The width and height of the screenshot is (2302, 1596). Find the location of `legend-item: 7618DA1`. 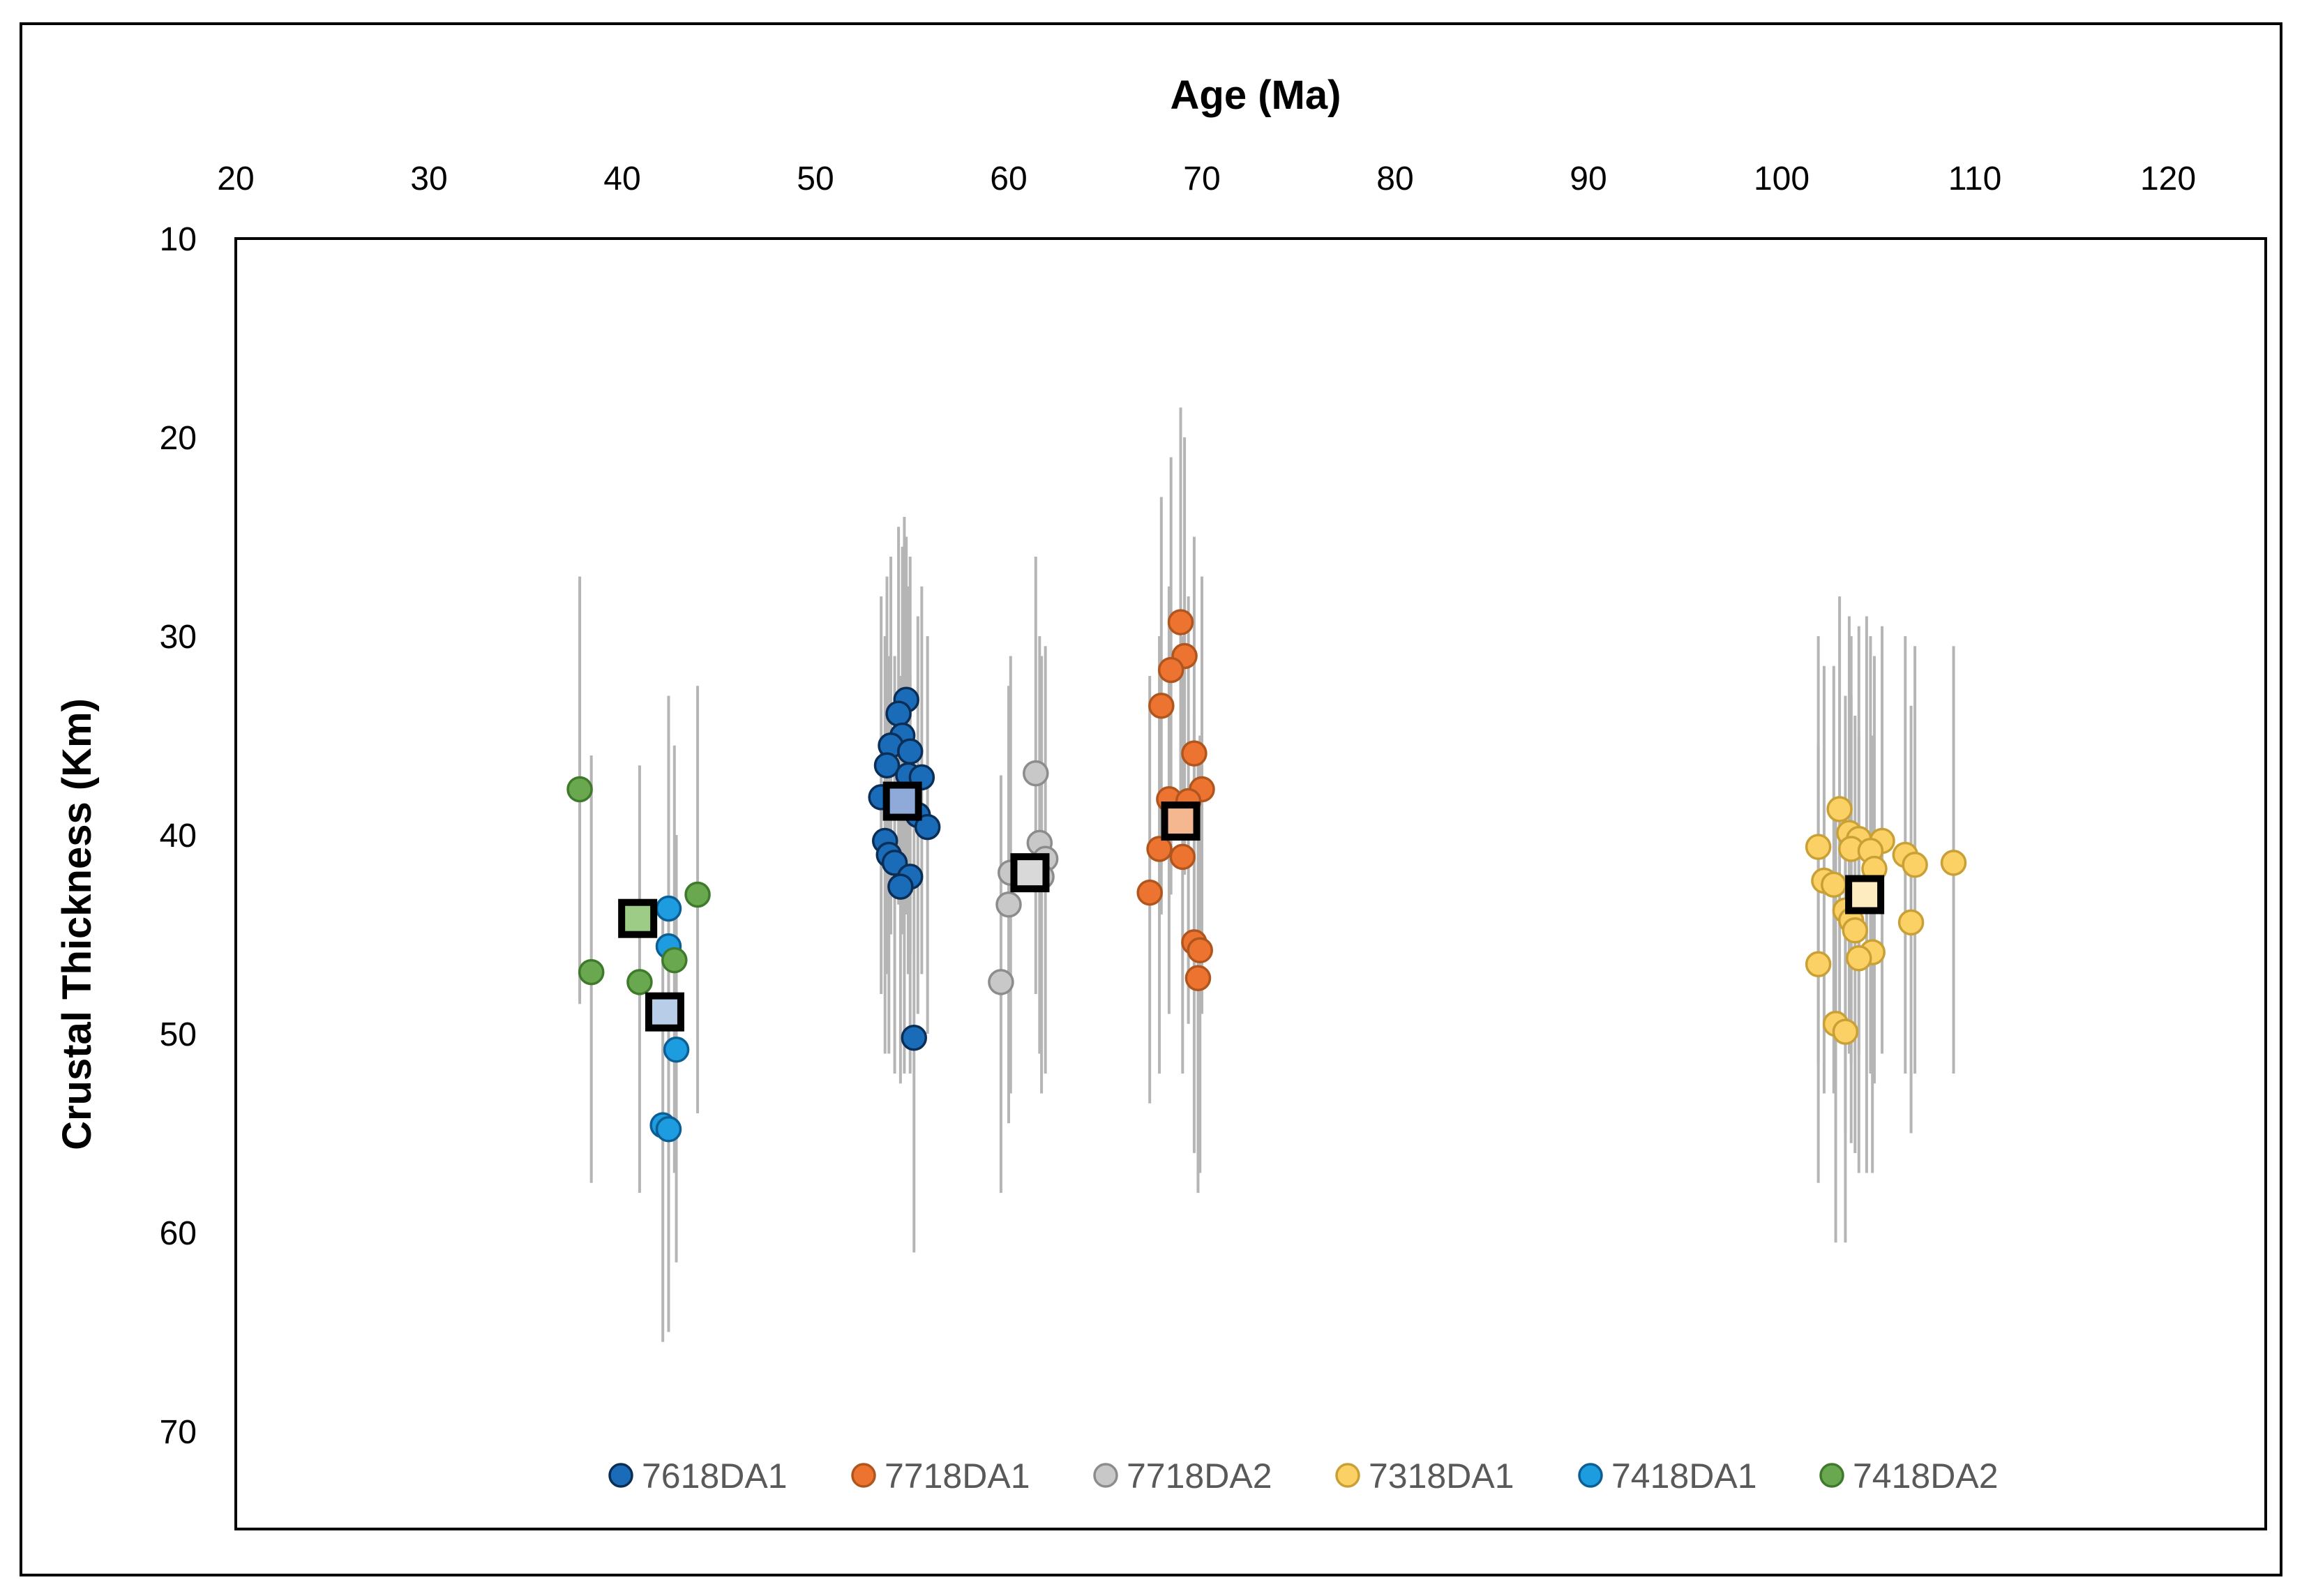

legend-item: 7618DA1 is located at coordinates (698, 1476).